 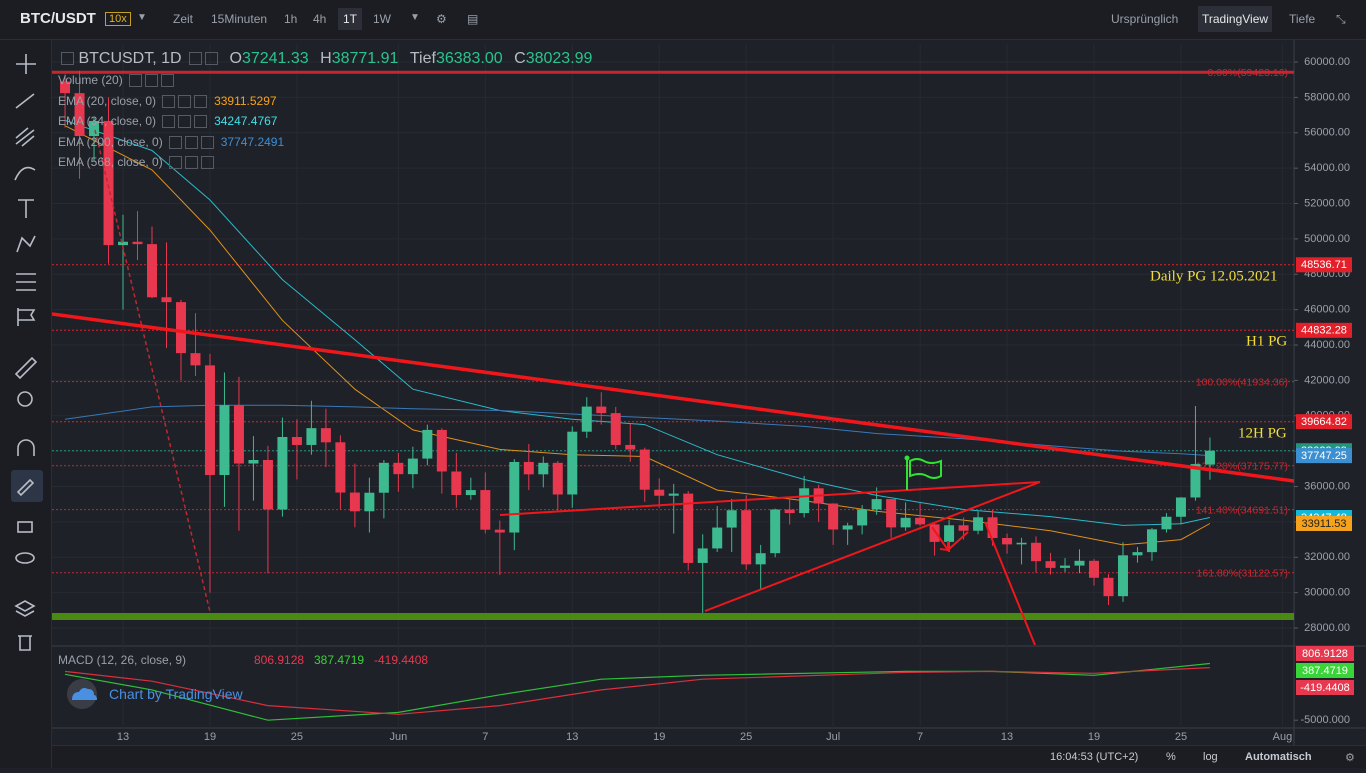 I want to click on fib-label: 141.40%(34691.51), so click(x=1242, y=510).